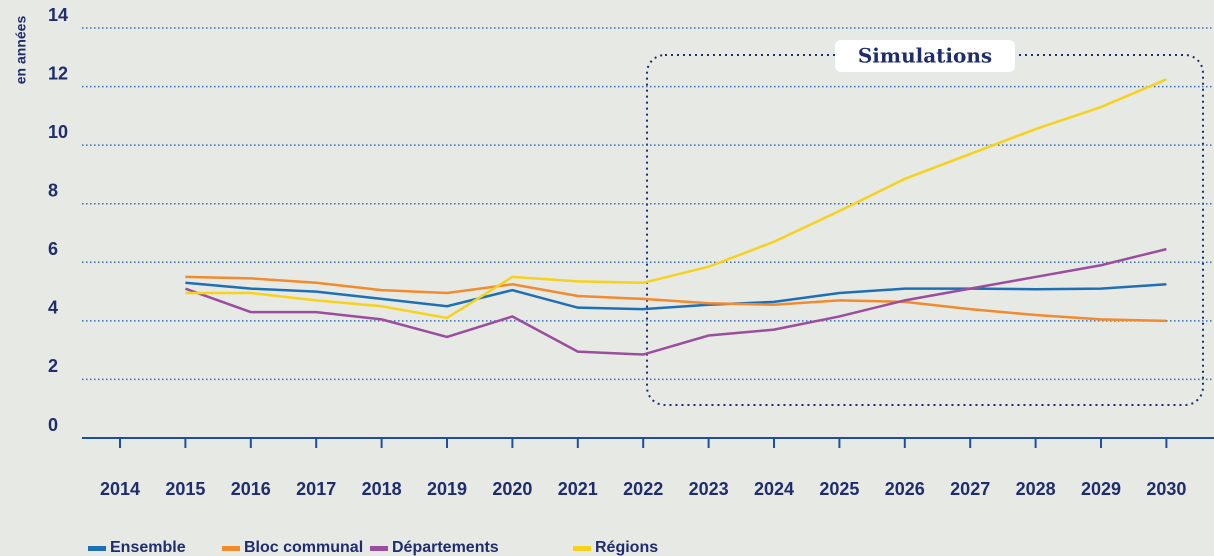 This screenshot has width=1214, height=556. What do you see at coordinates (839, 489) in the screenshot?
I see `x-tick-label: 2025` at bounding box center [839, 489].